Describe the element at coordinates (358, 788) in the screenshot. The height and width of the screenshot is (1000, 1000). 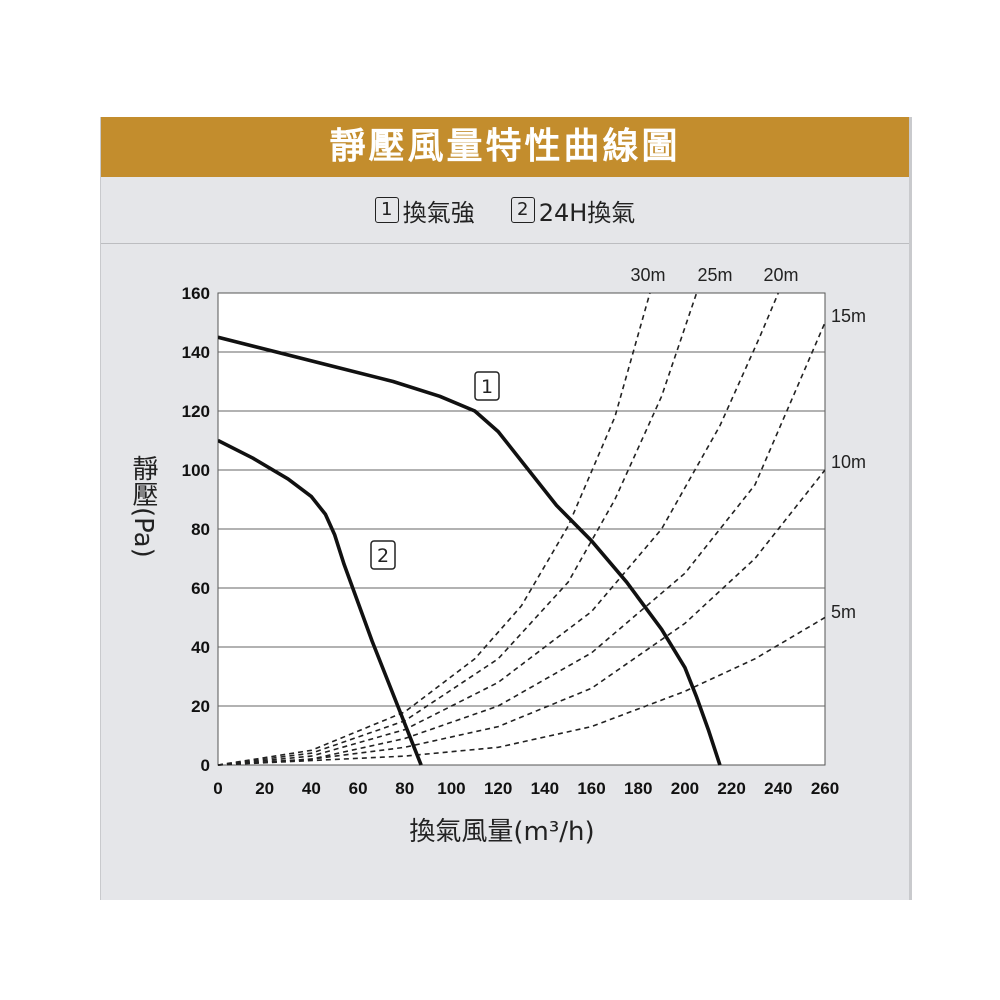
I see `x-tick-label: 60` at that location.